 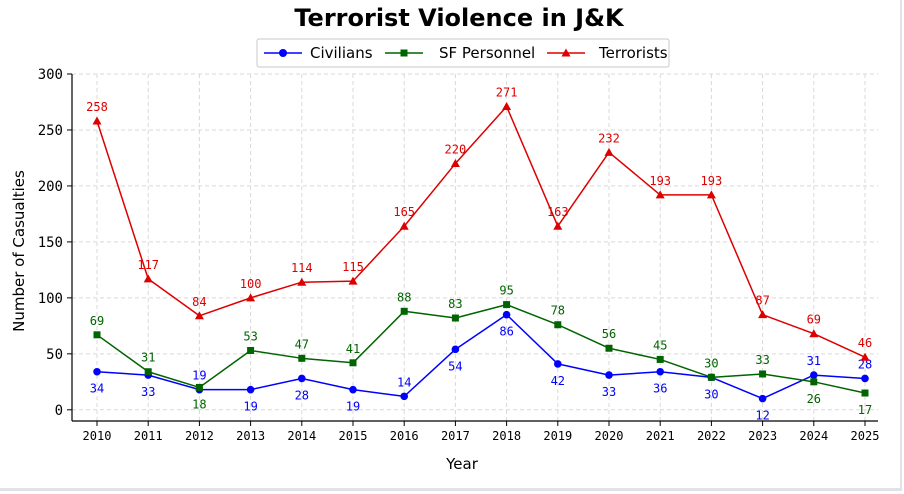 I want to click on data-label-terrorists: 46, so click(x=865, y=343).